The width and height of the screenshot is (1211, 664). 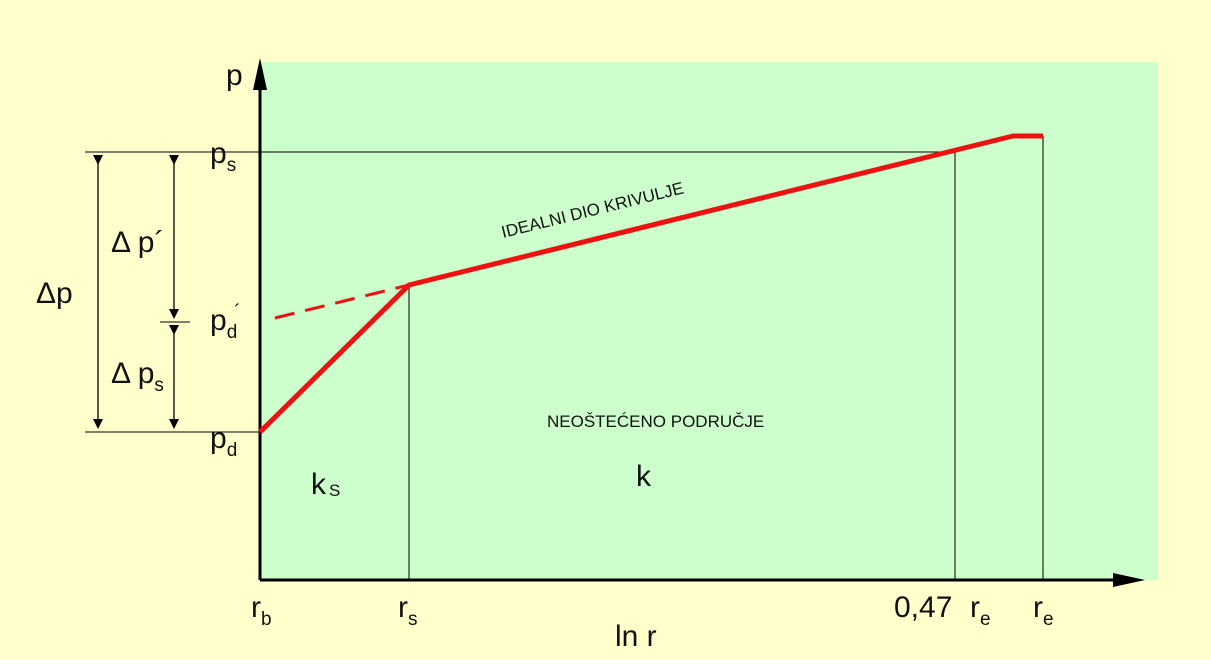 What do you see at coordinates (260, 74) in the screenshot?
I see `y-axis-arrow-icon` at bounding box center [260, 74].